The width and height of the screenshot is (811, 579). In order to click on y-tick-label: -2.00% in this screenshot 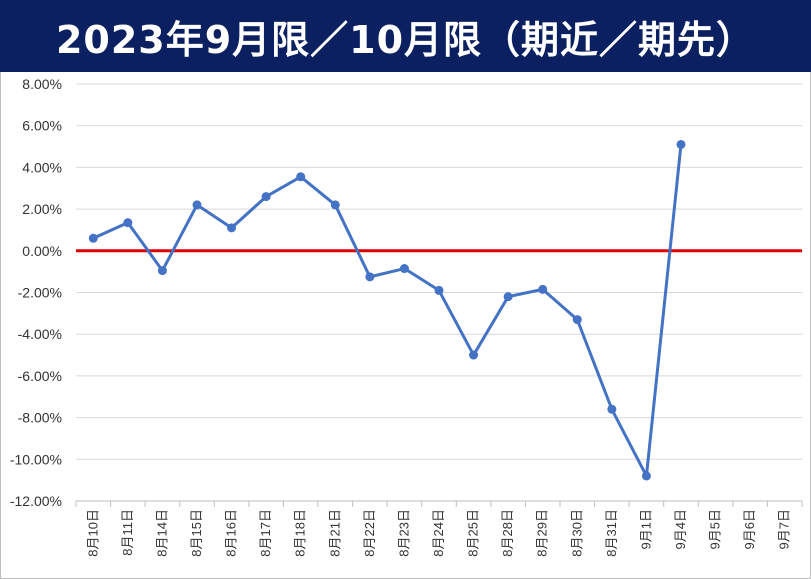, I will do `click(40, 293)`.